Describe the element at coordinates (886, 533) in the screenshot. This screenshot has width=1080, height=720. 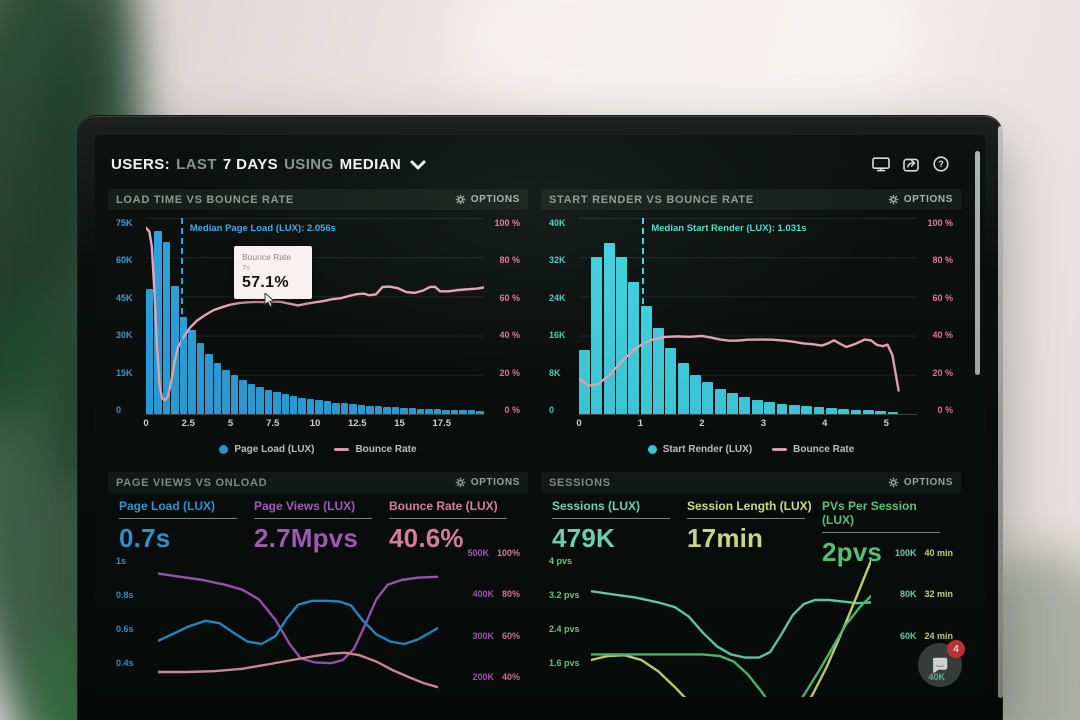
I see `metric: PVs Per Session (LUX) 2pvs` at that location.